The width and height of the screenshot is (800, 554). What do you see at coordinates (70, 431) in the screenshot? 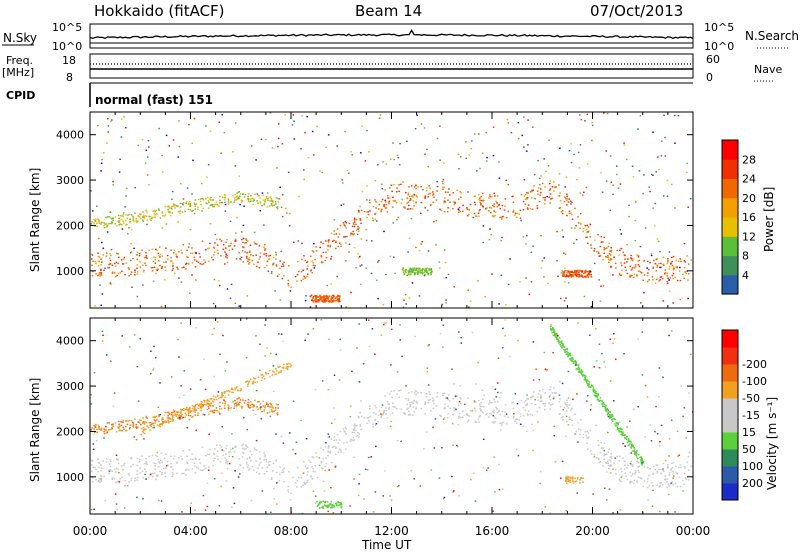
I see `y-tick-label: 2000` at bounding box center [70, 431].